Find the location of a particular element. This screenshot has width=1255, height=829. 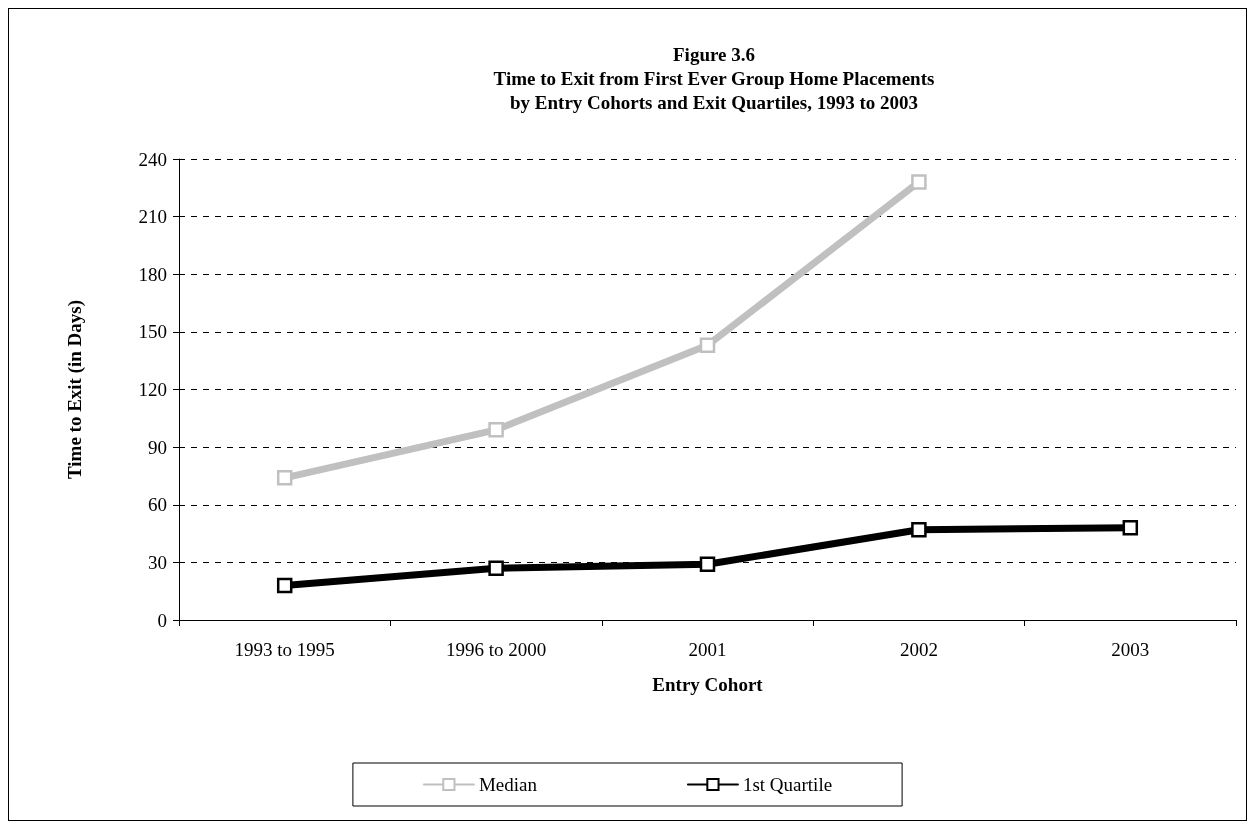

y-tick-label: 90 is located at coordinates (157, 447).